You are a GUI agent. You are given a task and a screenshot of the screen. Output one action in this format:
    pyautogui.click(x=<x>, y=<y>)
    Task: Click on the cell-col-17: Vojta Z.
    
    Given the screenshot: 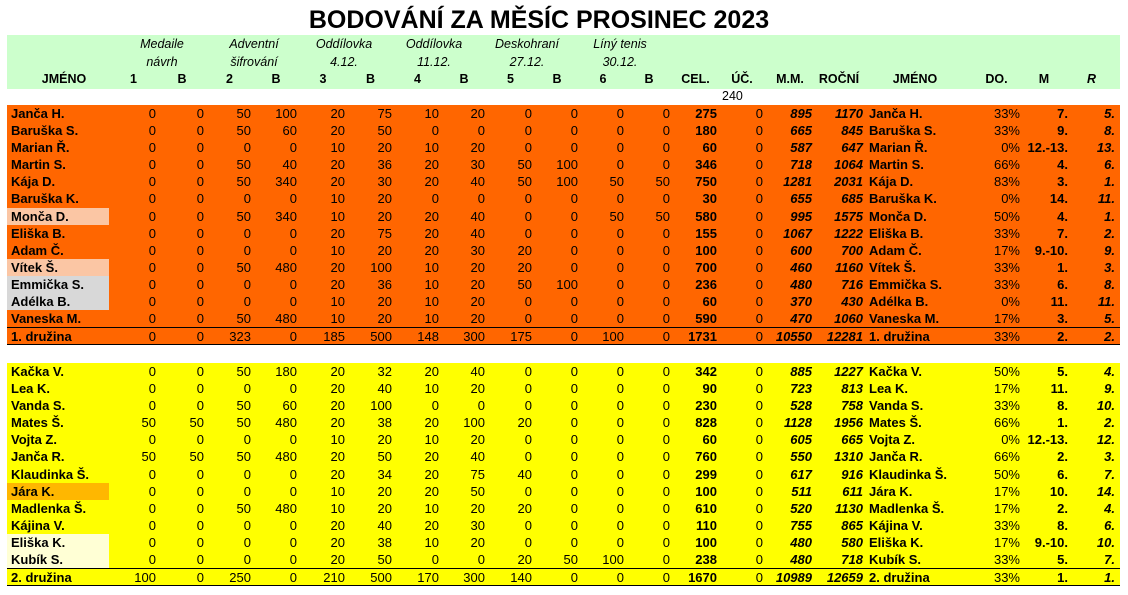 What is the action you would take?
    pyautogui.click(x=892, y=440)
    